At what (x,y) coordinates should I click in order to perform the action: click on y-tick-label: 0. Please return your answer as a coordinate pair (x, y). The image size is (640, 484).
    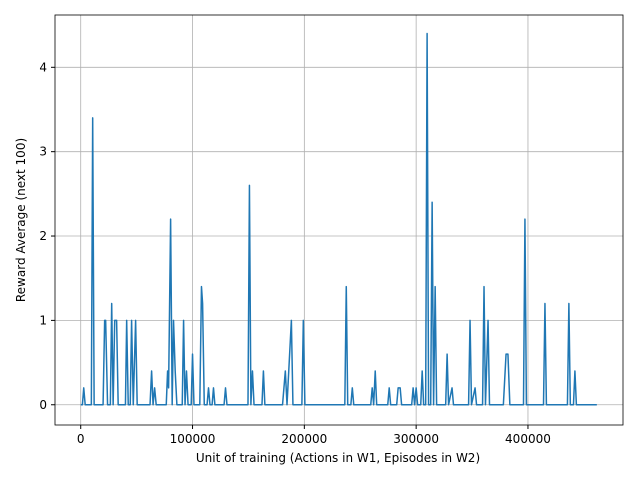
    Looking at the image, I should click on (43, 405).